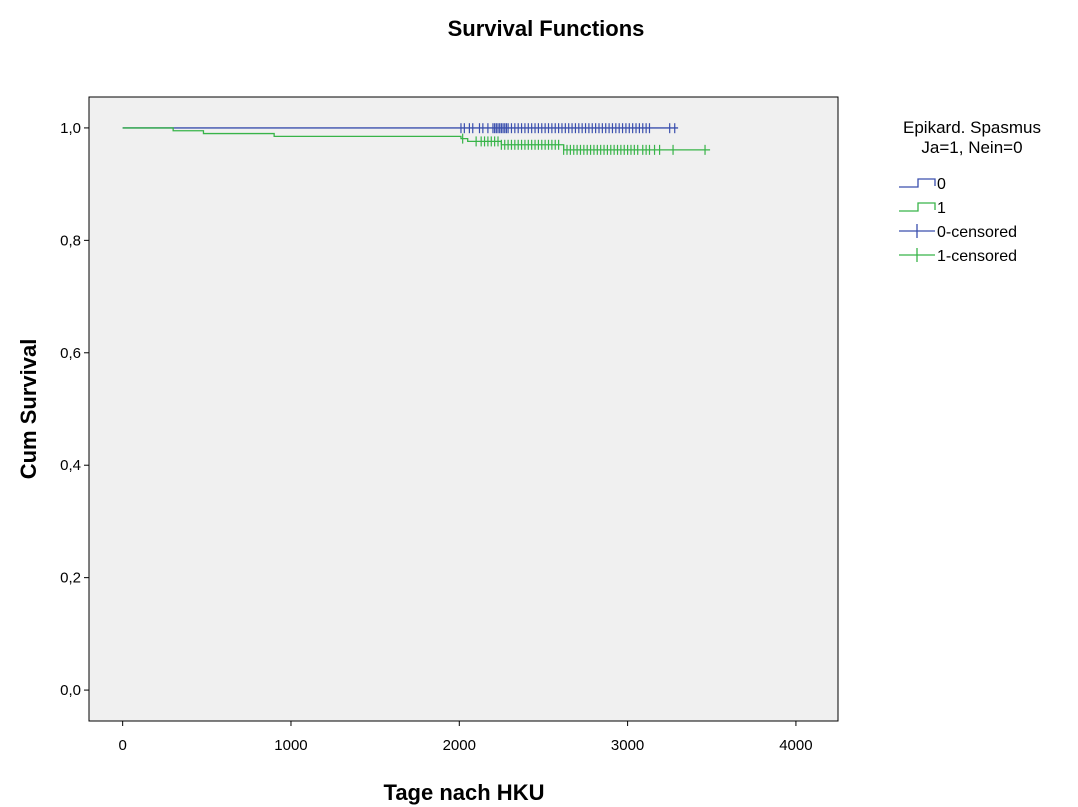 The image size is (1078, 807). Describe the element at coordinates (122, 745) in the screenshot. I see `x-tick-label: 0` at that location.